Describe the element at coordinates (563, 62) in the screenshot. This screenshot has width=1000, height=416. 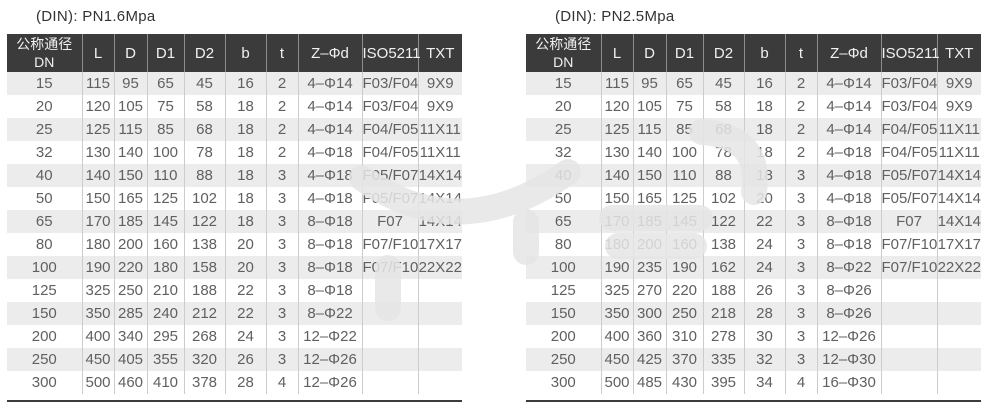
I see `col-header-dn-en: DN` at that location.